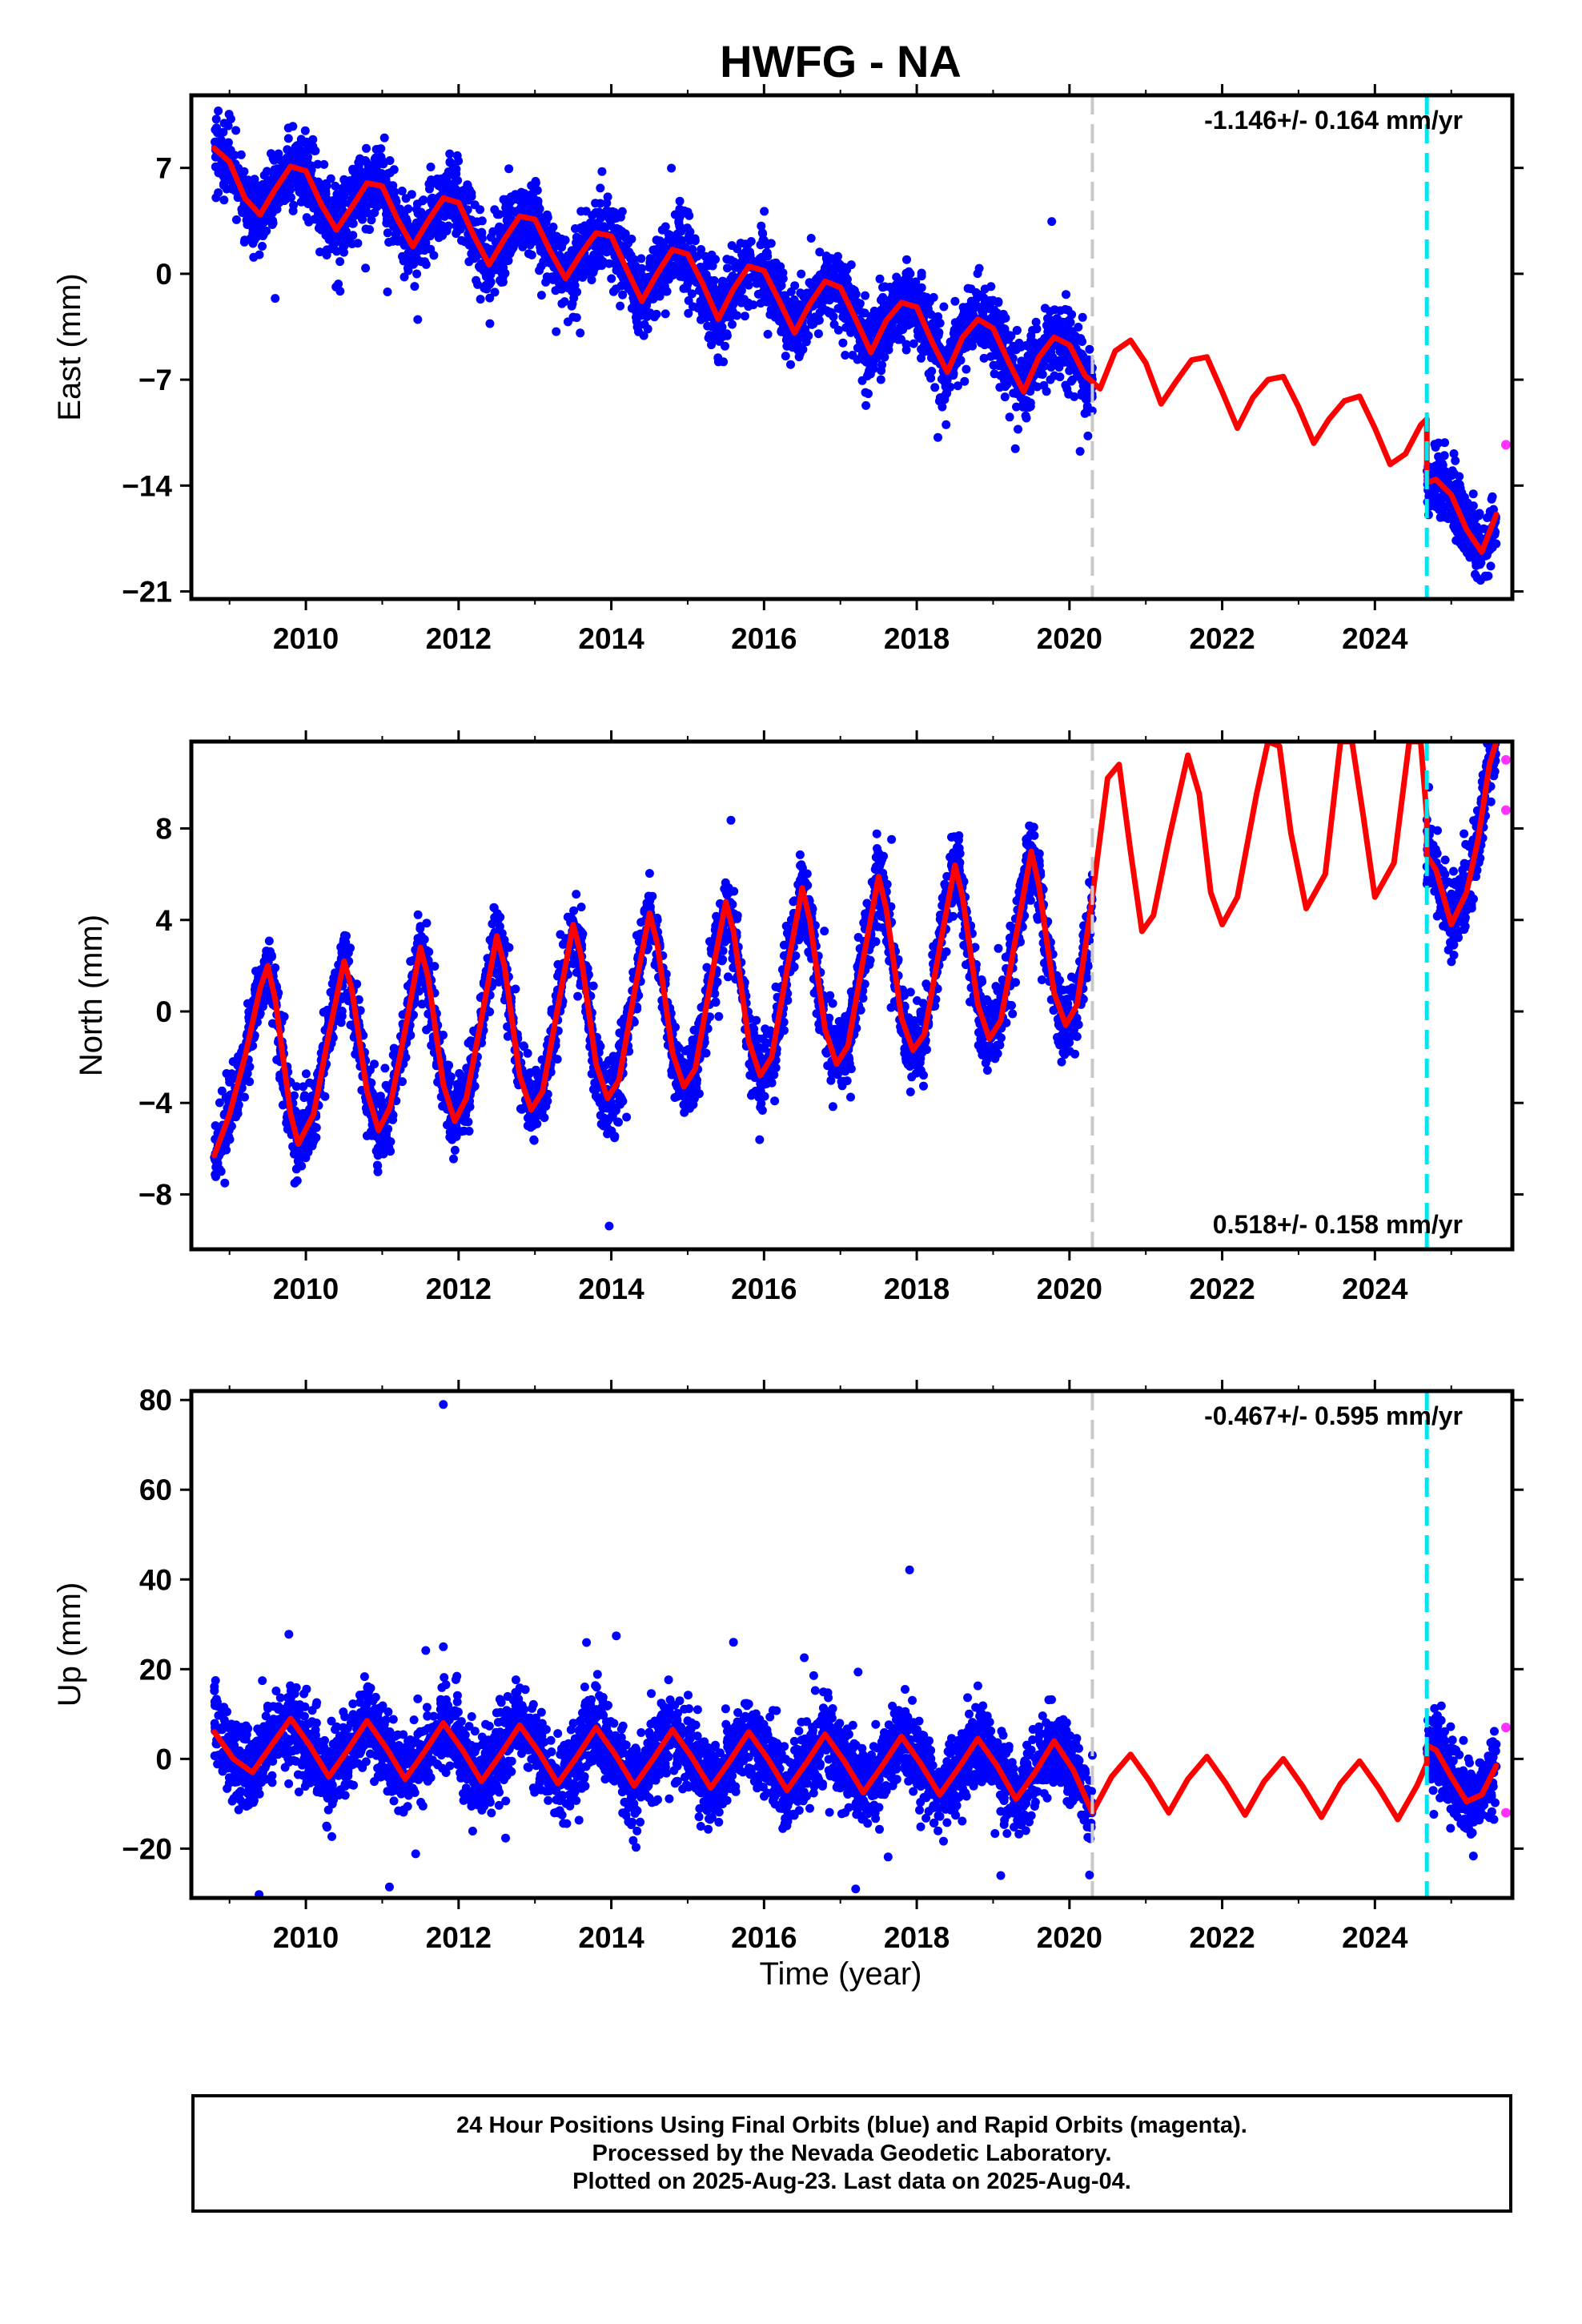 Image resolution: width=1582 pixels, height=2324 pixels. What do you see at coordinates (764, 1289) in the screenshot?
I see `x-tick-label: 2016` at bounding box center [764, 1289].